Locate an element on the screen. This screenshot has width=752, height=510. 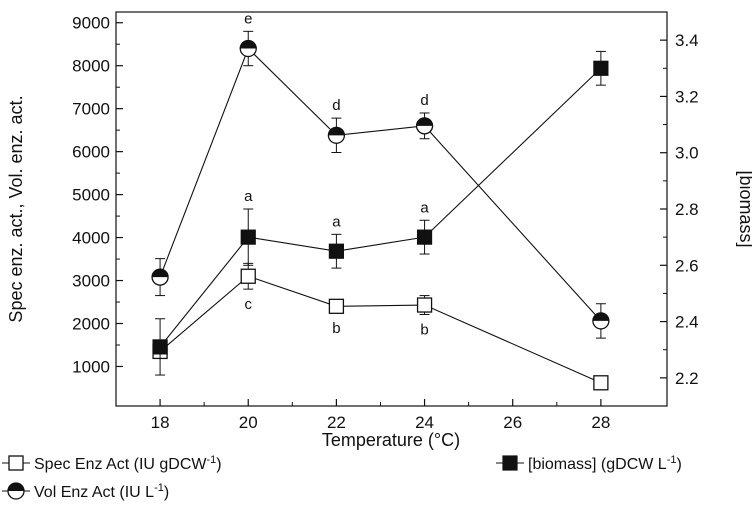
series-line is located at coordinates (380, 329).